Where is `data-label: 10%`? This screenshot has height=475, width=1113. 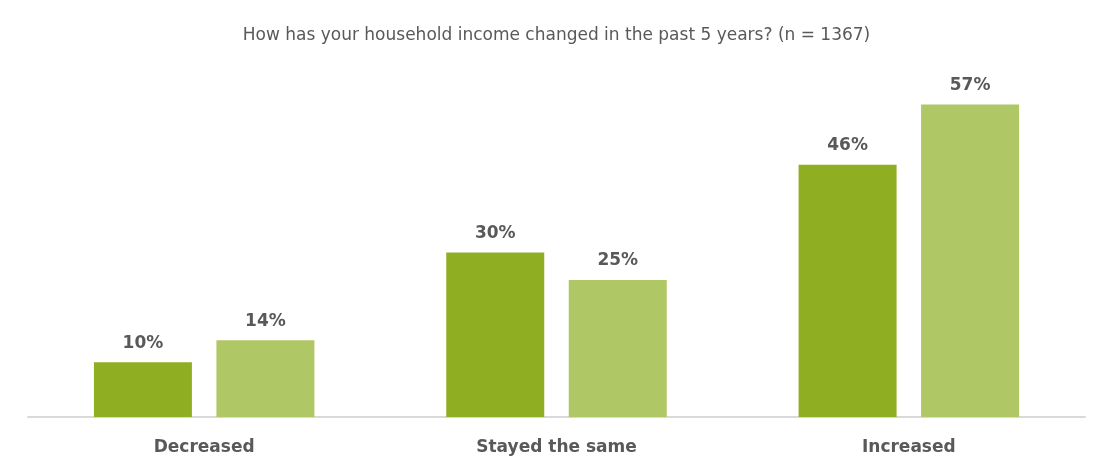 data-label: 10% is located at coordinates (143, 341).